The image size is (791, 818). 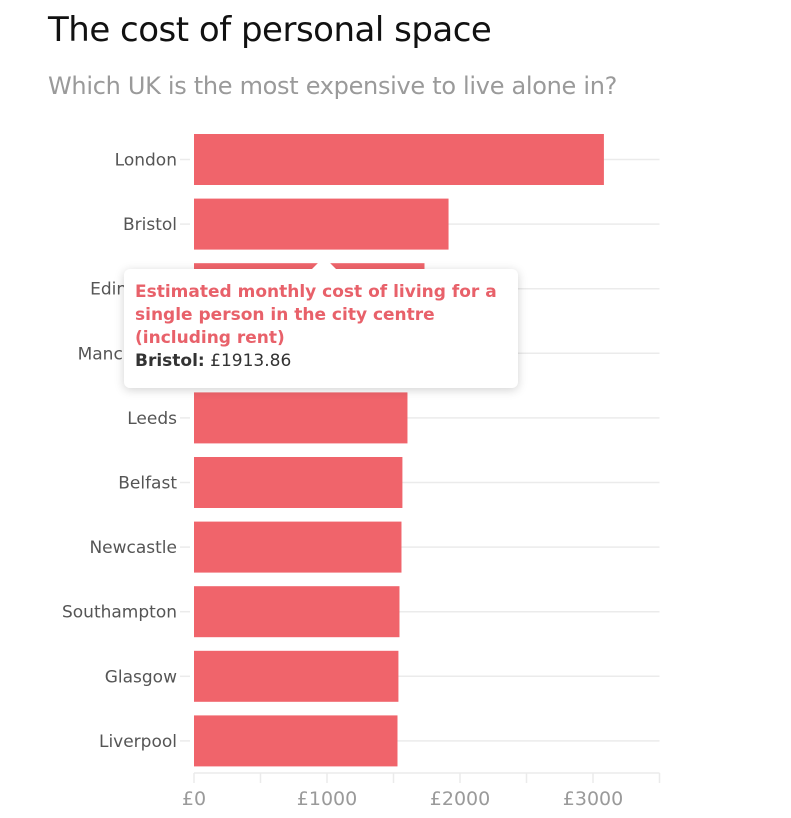 What do you see at coordinates (147, 484) in the screenshot?
I see `category-label: Belfast` at bounding box center [147, 484].